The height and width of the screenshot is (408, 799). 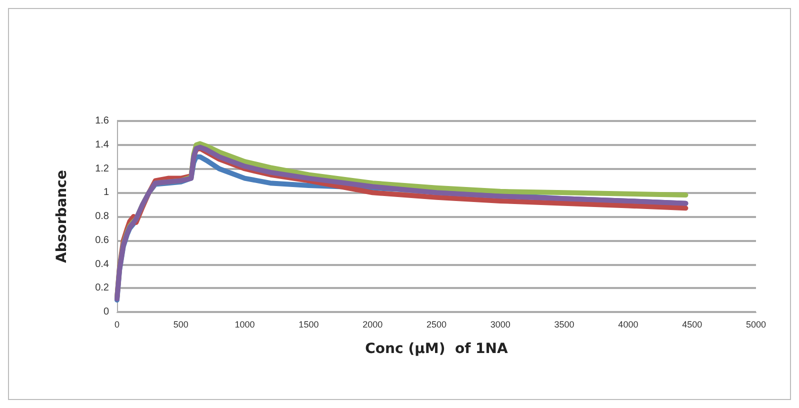 I want to click on x-tick-label: 500, so click(x=180, y=325).